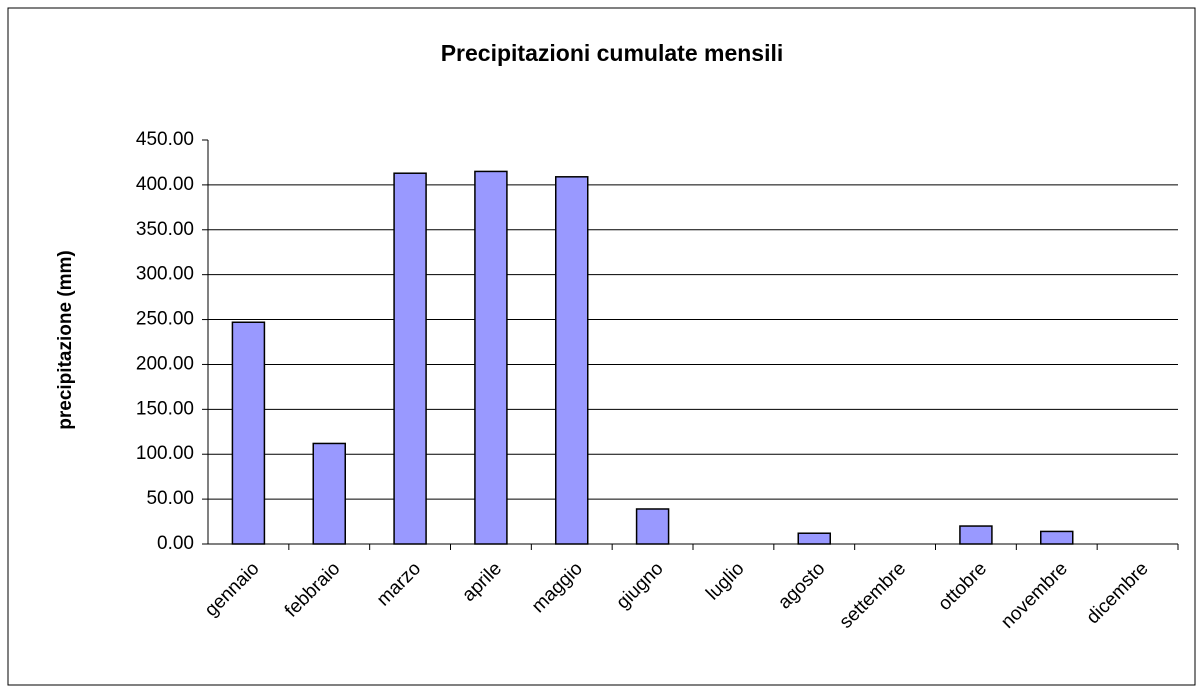  Describe the element at coordinates (165, 229) in the screenshot. I see `y-tick-label: 350.00` at that location.